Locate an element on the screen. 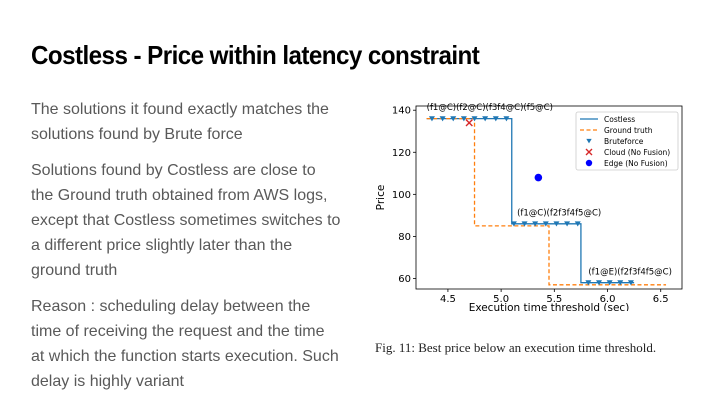 Image resolution: width=720 pixels, height=405 pixels. y-tick-label: 100 is located at coordinates (401, 195).